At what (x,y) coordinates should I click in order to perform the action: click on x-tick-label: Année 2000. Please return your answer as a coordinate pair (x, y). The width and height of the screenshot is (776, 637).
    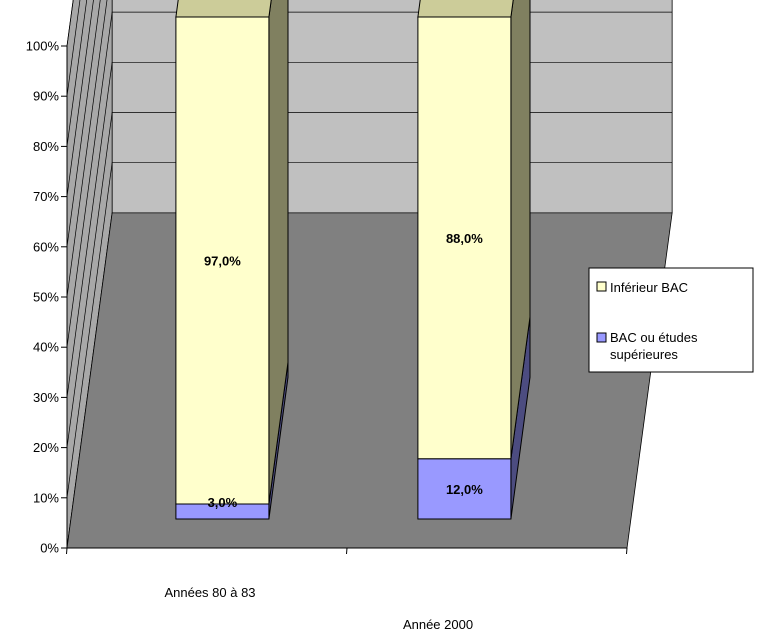
    Looking at the image, I should click on (438, 624).